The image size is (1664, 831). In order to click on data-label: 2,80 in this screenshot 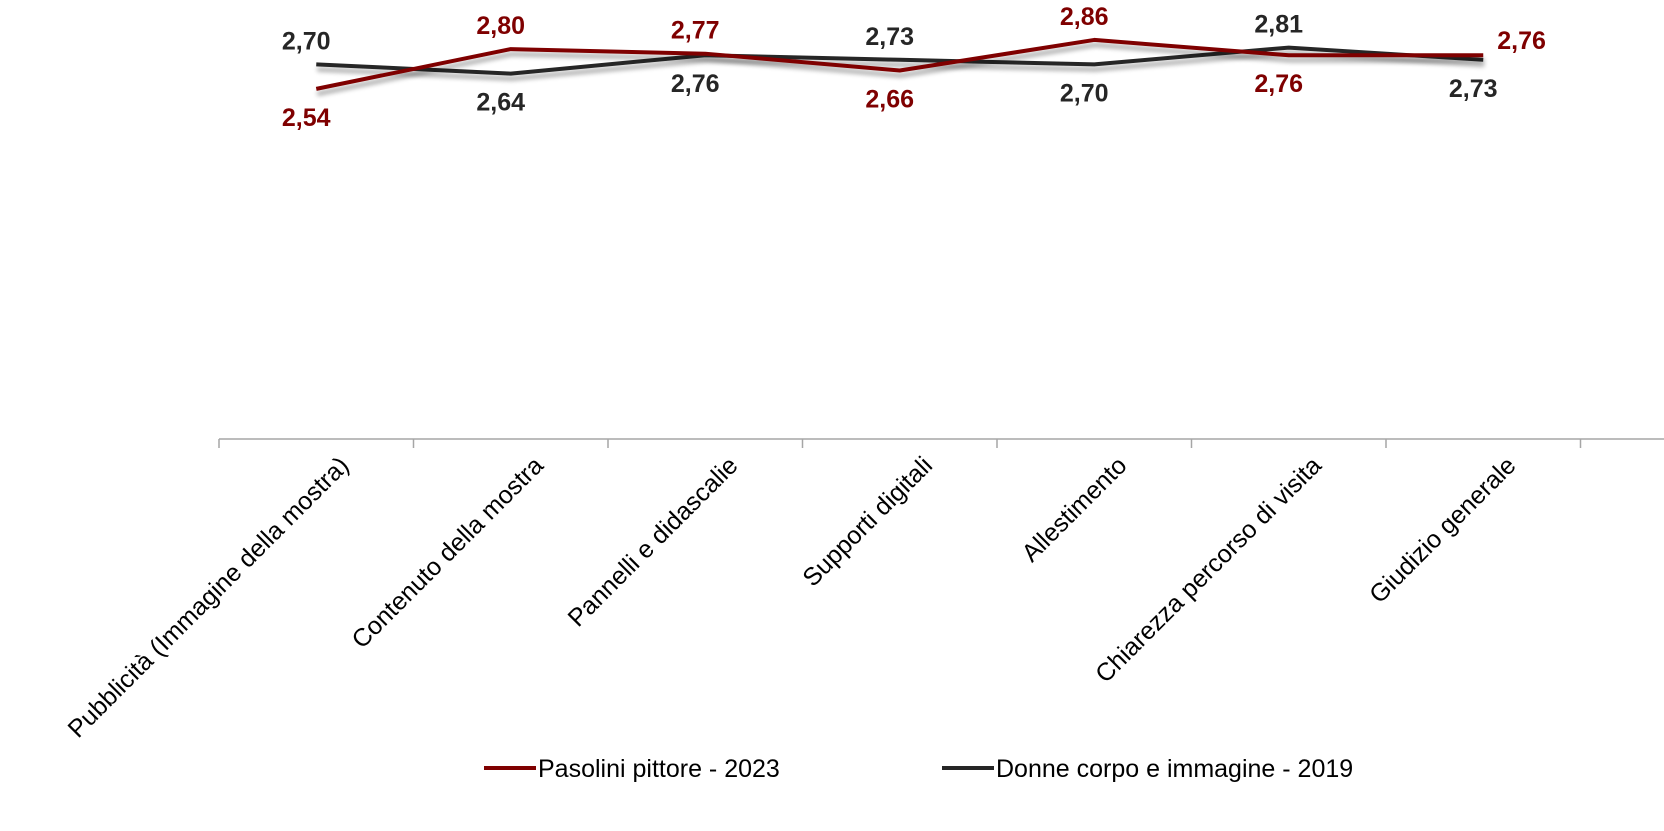, I will do `click(500, 26)`.